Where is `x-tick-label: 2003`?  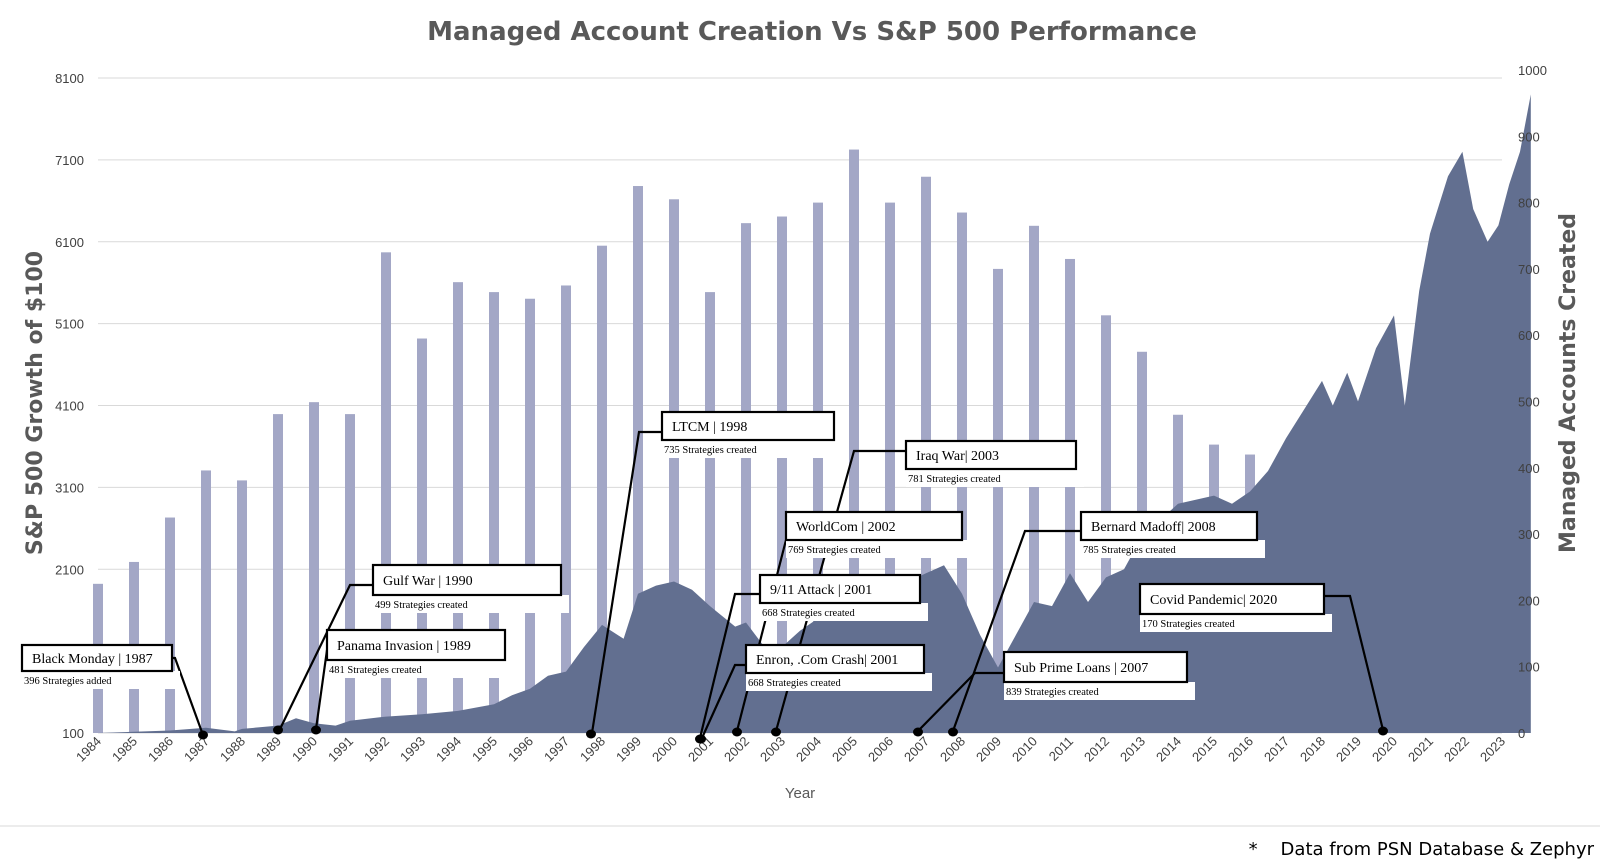
x-tick-label: 2003 is located at coordinates (772, 749).